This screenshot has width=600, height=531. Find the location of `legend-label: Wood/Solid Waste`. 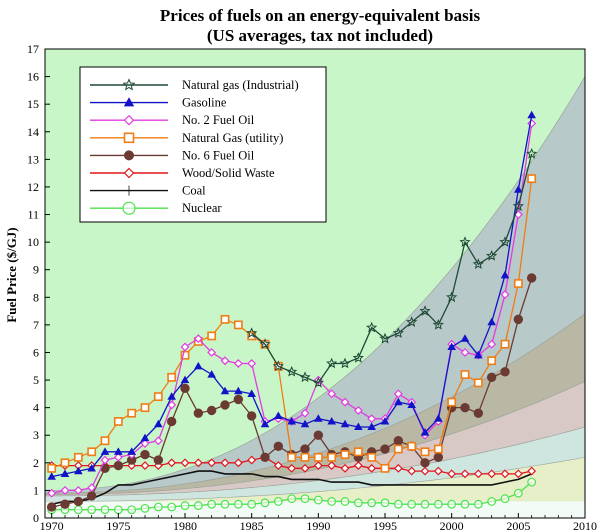

legend-label: Wood/Solid Waste is located at coordinates (228, 173).